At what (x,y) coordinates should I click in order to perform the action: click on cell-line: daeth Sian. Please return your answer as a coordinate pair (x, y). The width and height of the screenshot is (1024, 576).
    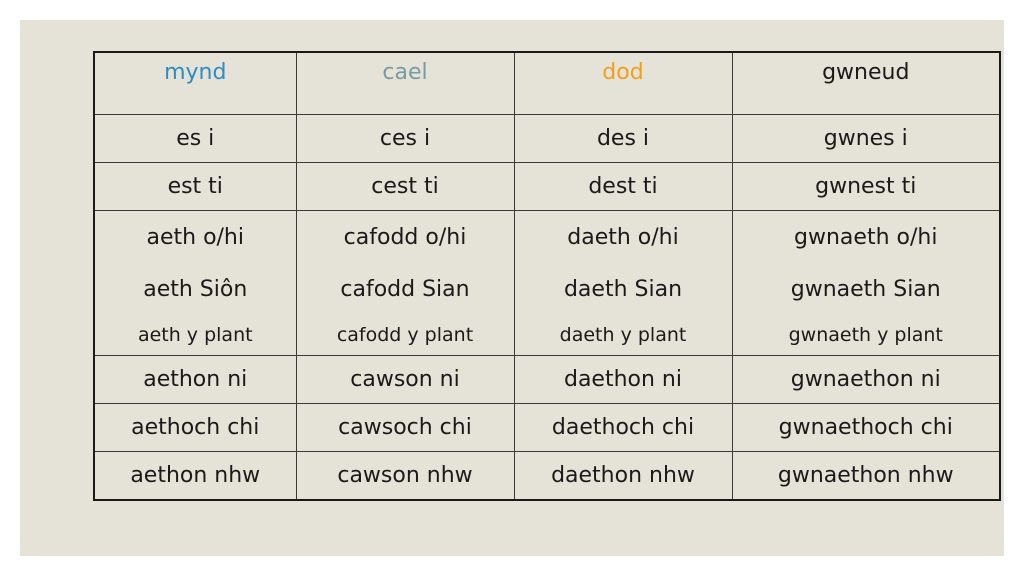
    Looking at the image, I should click on (623, 289).